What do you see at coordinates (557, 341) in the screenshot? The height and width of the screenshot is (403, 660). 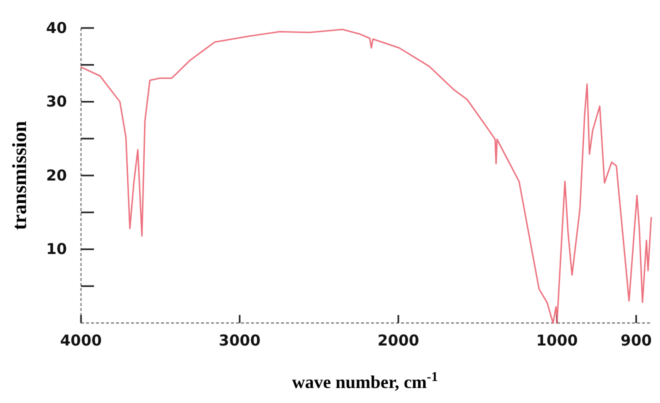 I see `x-tick-label: 1000` at bounding box center [557, 341].